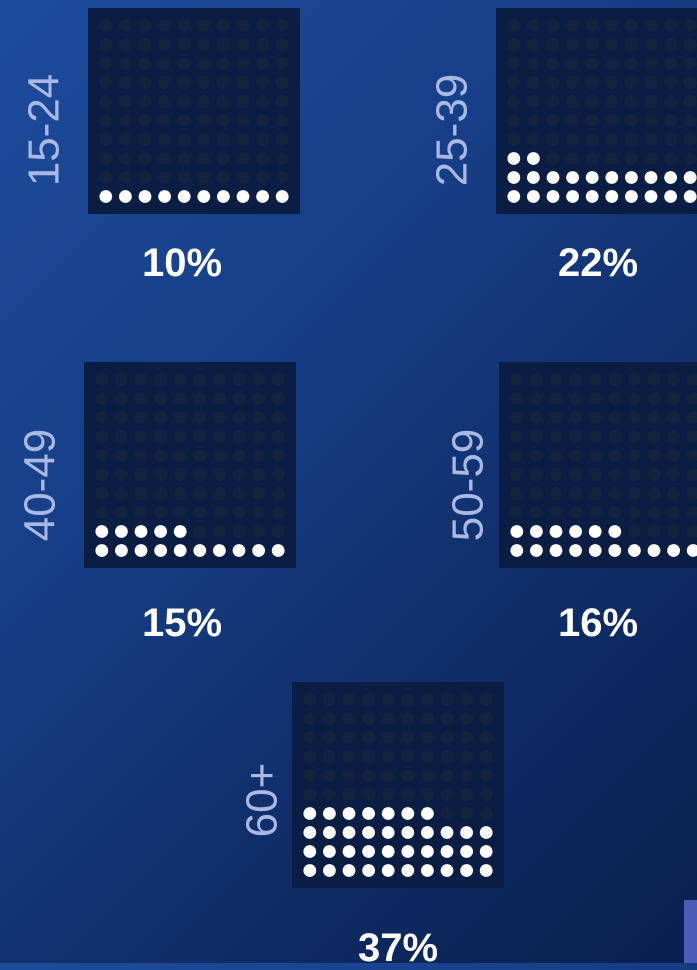 This screenshot has height=970, width=697. Describe the element at coordinates (261, 800) in the screenshot. I see `age-group-label: 60+` at that location.